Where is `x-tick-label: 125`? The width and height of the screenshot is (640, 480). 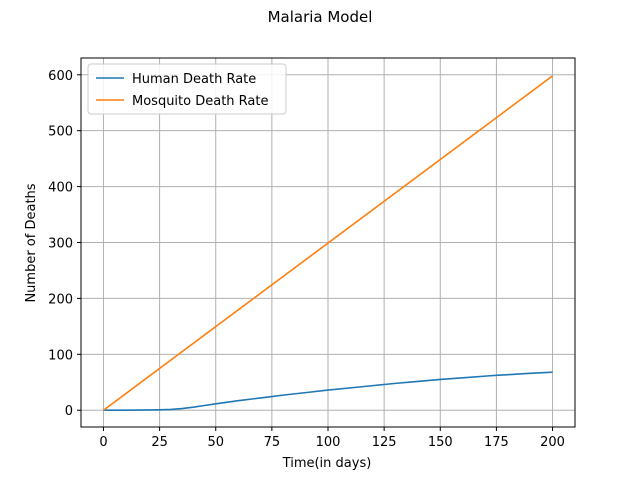
x-tick-label: 125 is located at coordinates (384, 442).